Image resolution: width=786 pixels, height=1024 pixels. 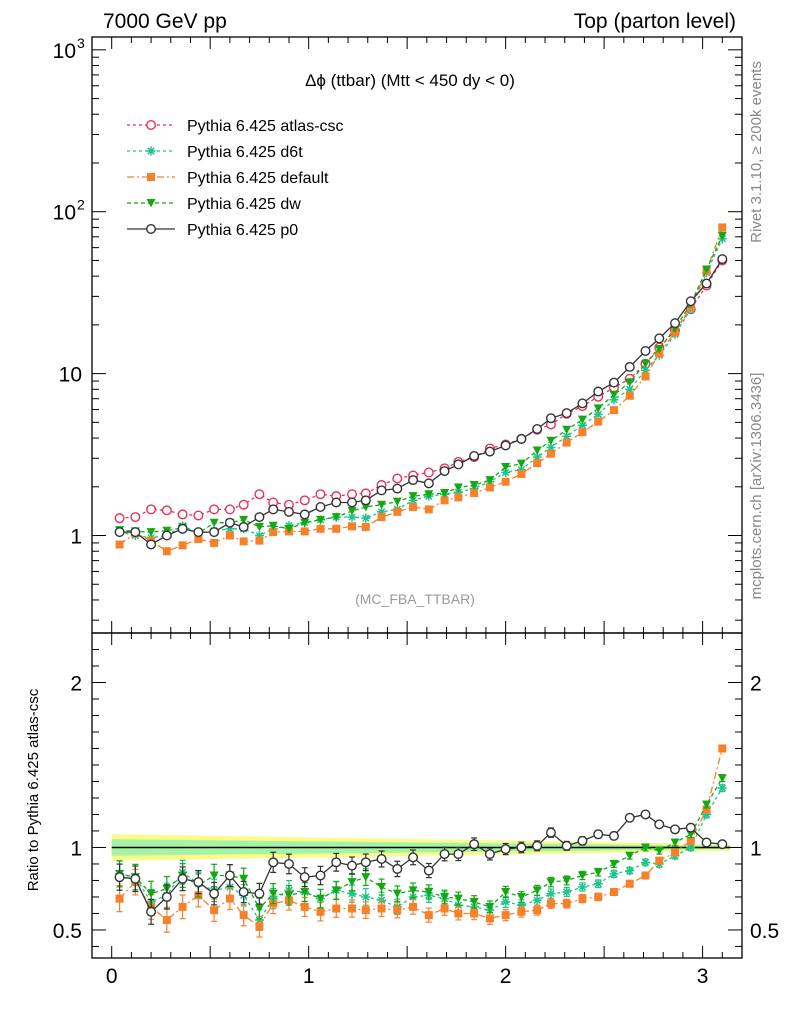 What do you see at coordinates (76, 683) in the screenshot?
I see `ratio-y-tick-label: 2` at bounding box center [76, 683].